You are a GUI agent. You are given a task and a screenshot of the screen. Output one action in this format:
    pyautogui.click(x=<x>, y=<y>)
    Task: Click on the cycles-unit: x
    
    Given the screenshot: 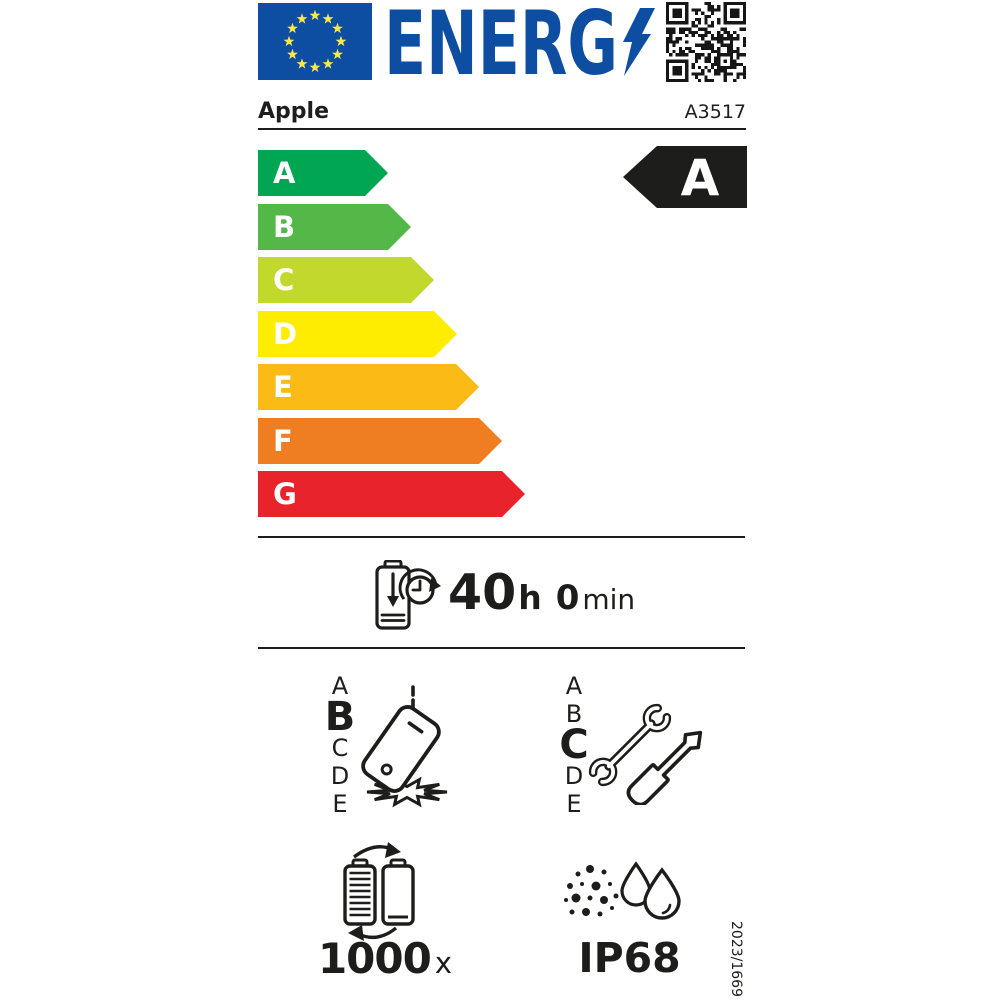 What is the action you would take?
    pyautogui.click(x=443, y=963)
    